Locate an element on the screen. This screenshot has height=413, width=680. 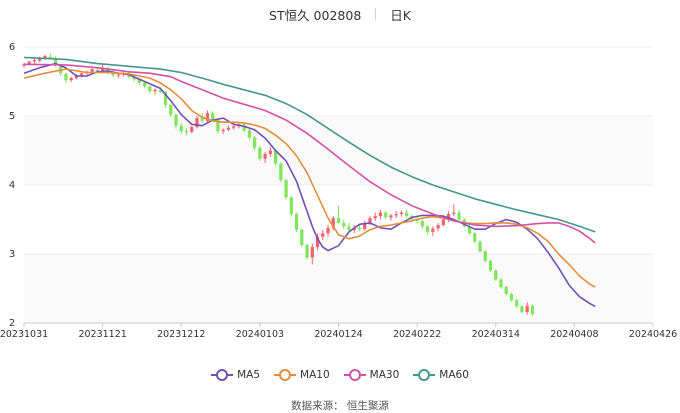
legend-item-ma30: MA30 is located at coordinates (371, 375).